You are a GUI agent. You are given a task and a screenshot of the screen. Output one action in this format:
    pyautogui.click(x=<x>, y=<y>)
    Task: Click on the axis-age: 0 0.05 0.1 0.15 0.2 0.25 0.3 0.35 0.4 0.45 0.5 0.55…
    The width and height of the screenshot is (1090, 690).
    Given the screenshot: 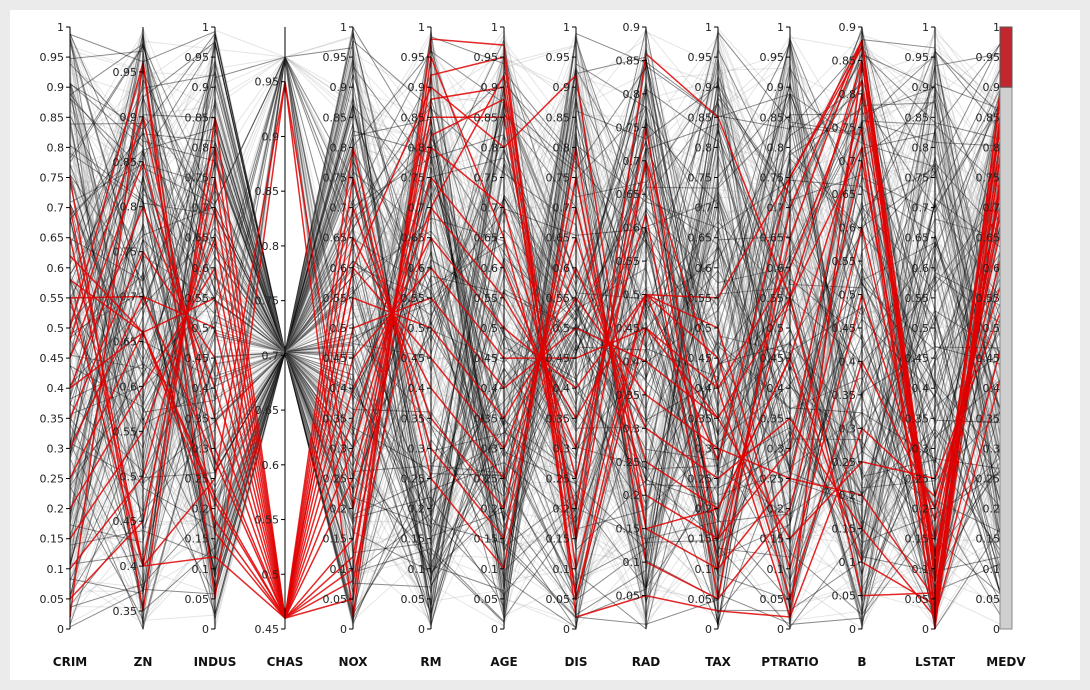 What is the action you would take?
    pyautogui.click(x=496, y=345)
    